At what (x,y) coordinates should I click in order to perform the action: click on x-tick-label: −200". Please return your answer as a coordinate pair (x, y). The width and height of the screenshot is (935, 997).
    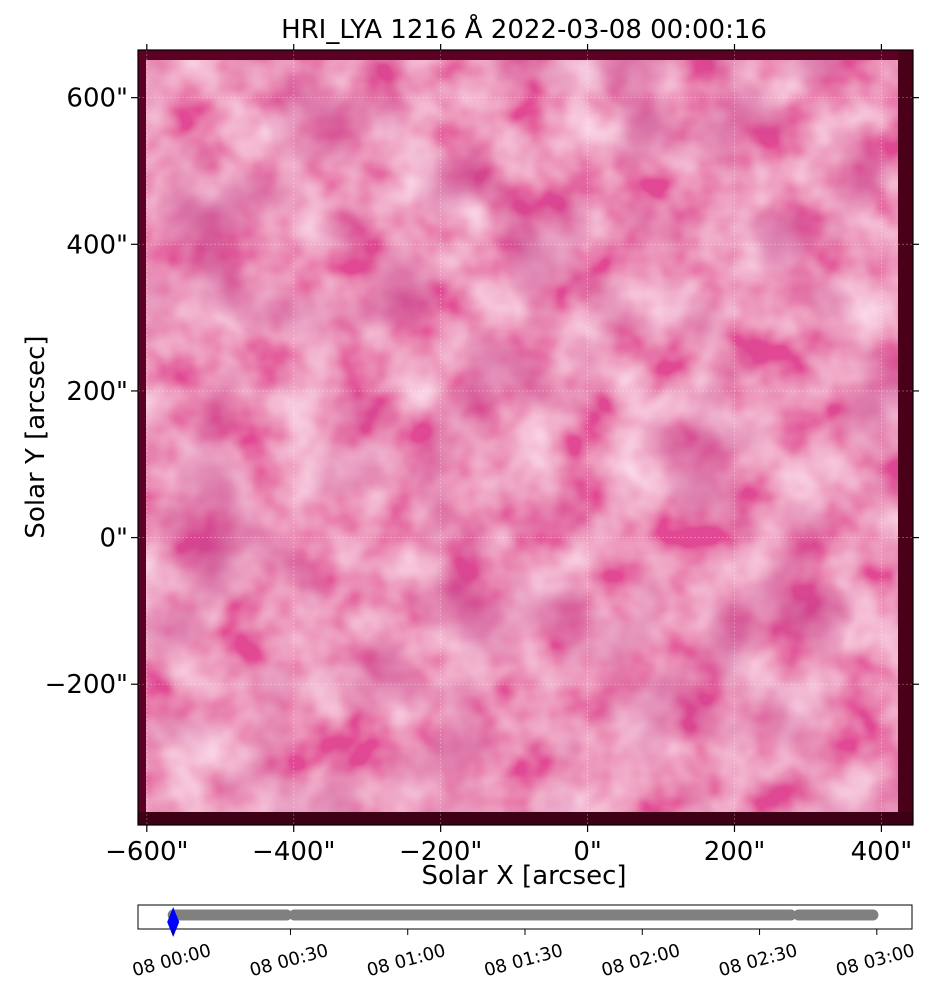
    Looking at the image, I should click on (440, 852).